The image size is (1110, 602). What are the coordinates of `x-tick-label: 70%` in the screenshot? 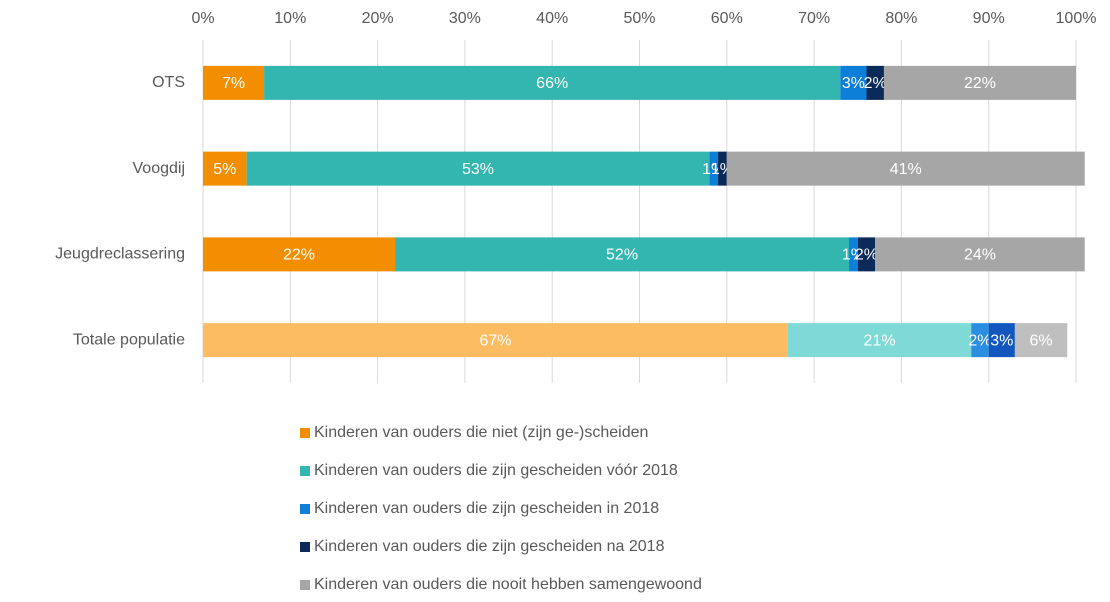 It's located at (814, 18).